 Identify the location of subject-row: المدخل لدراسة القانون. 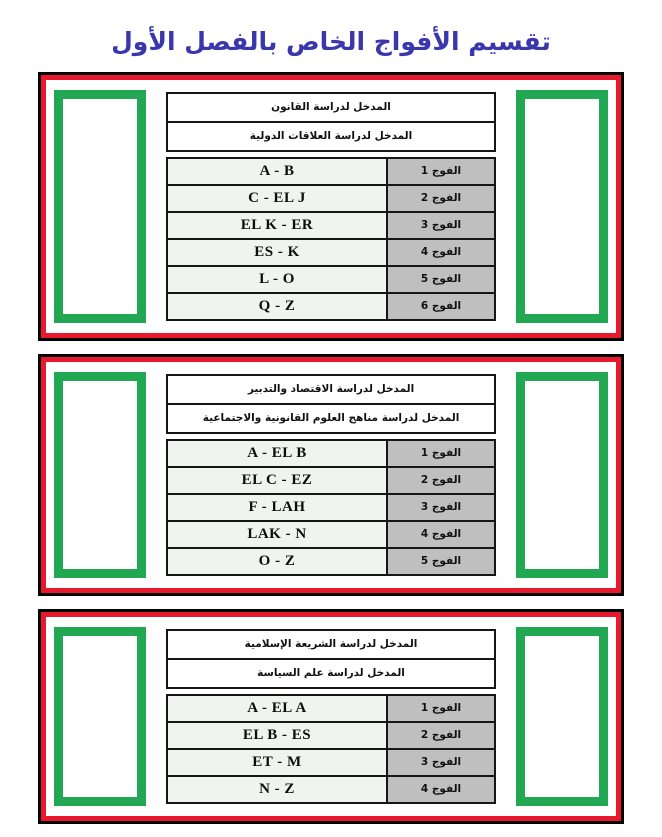
(331, 107).